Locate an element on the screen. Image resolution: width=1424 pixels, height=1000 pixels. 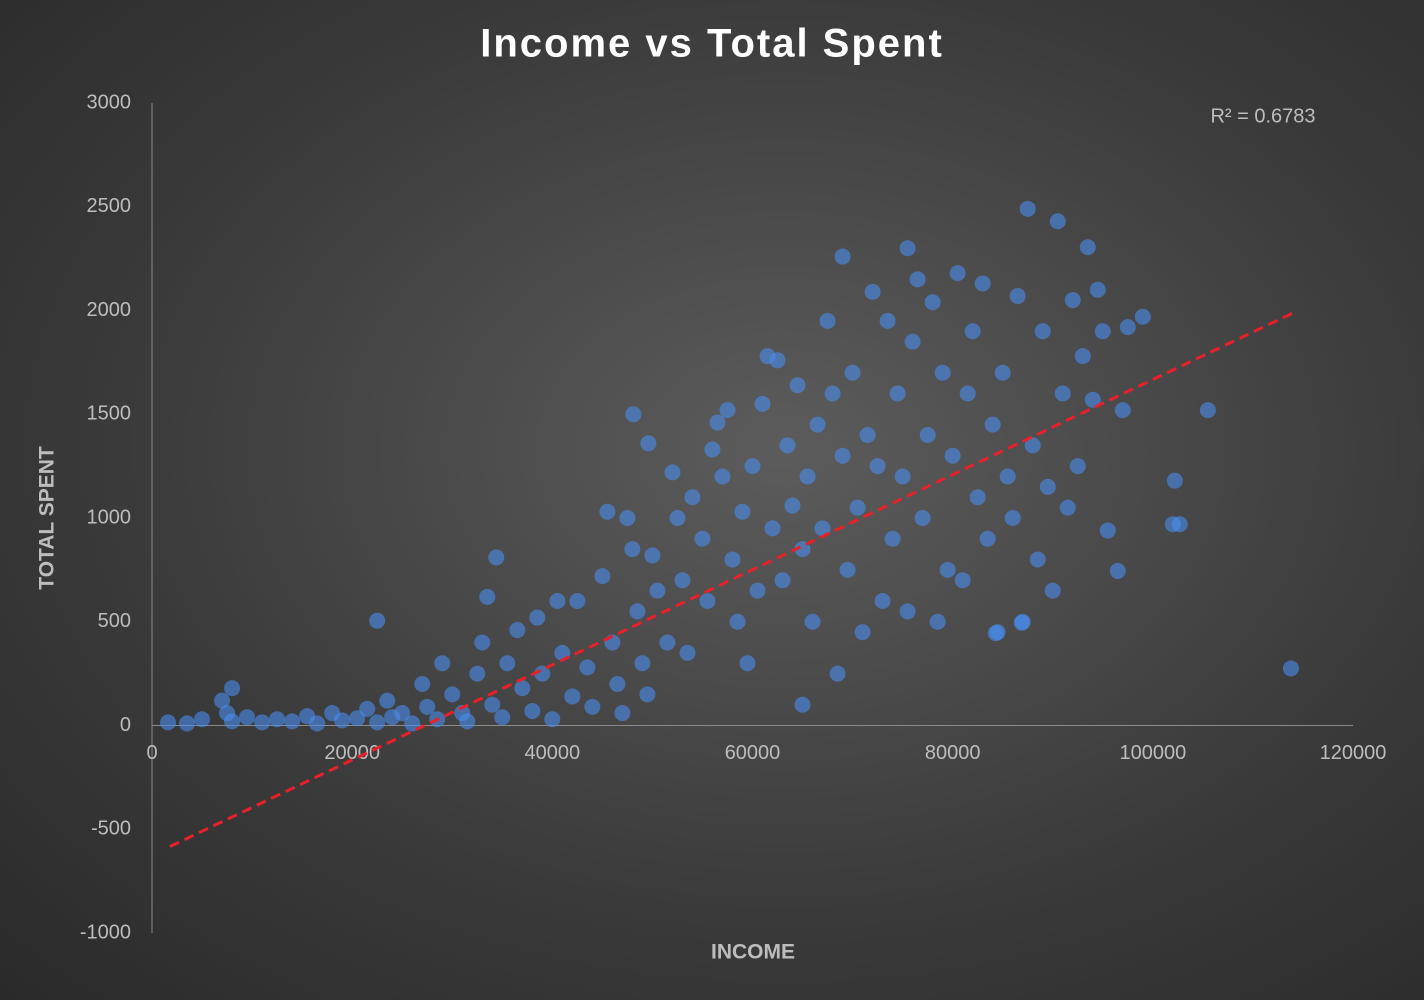
x-tick-label: 80000 is located at coordinates (953, 753).